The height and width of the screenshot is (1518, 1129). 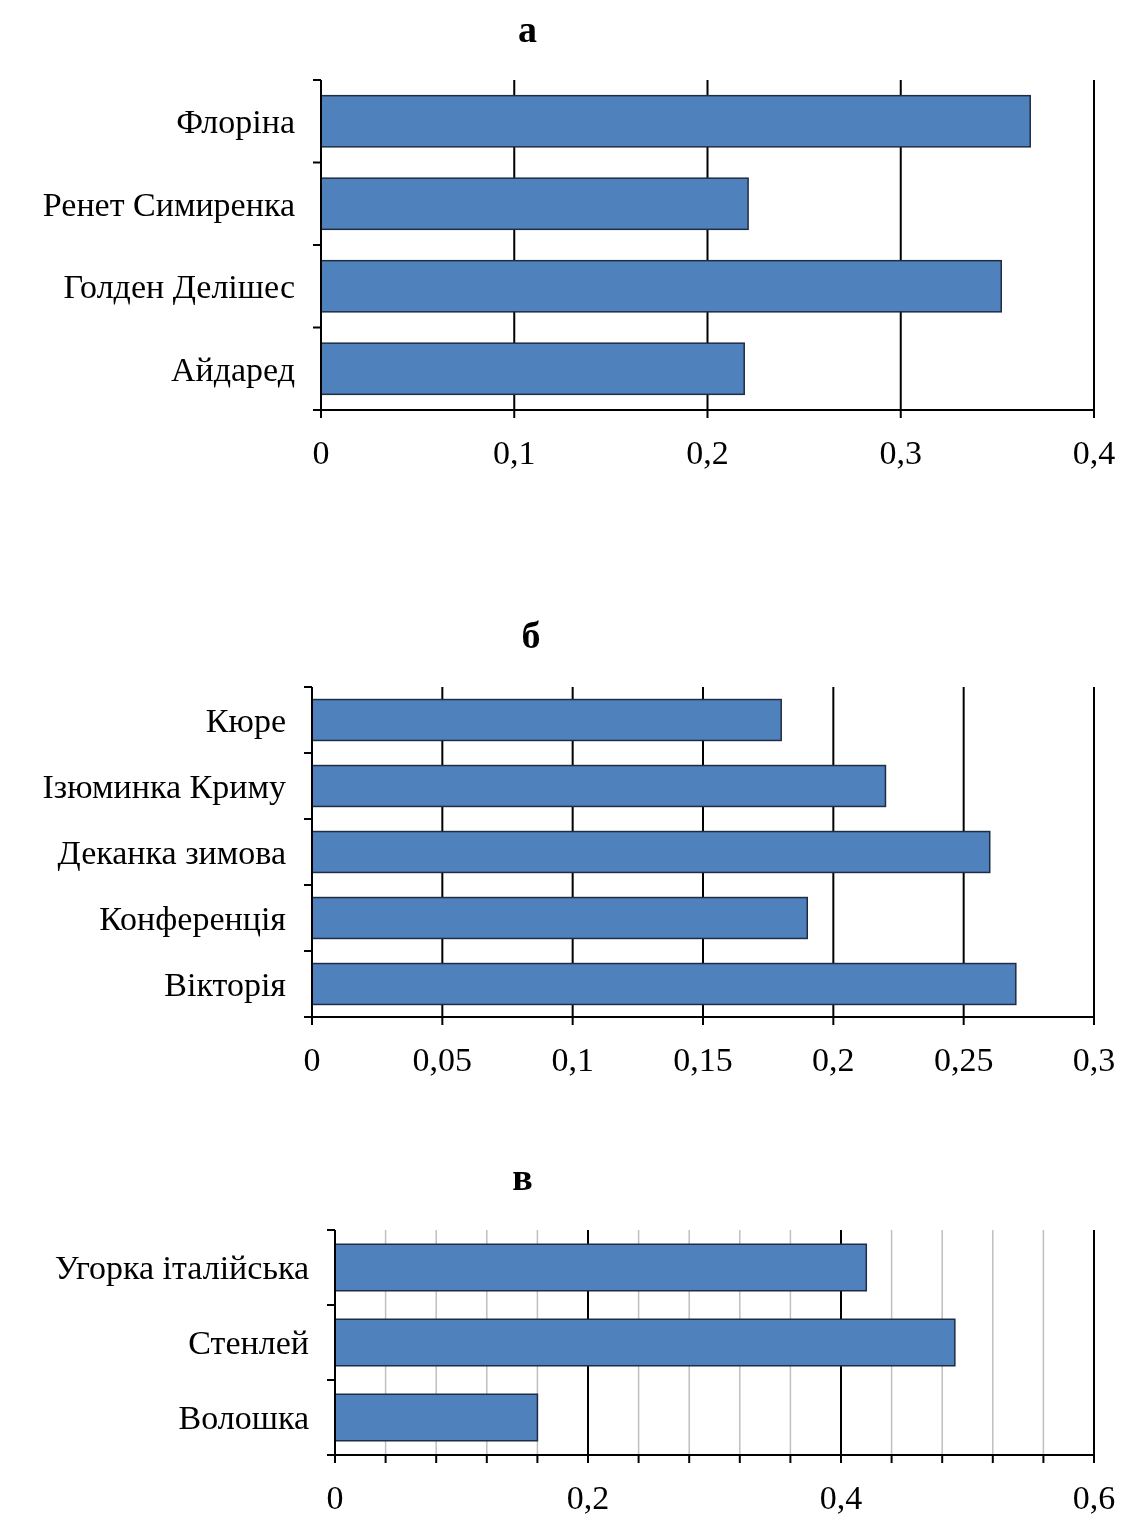 I want to click on y-tick-label: Кюре, so click(x=245, y=720).